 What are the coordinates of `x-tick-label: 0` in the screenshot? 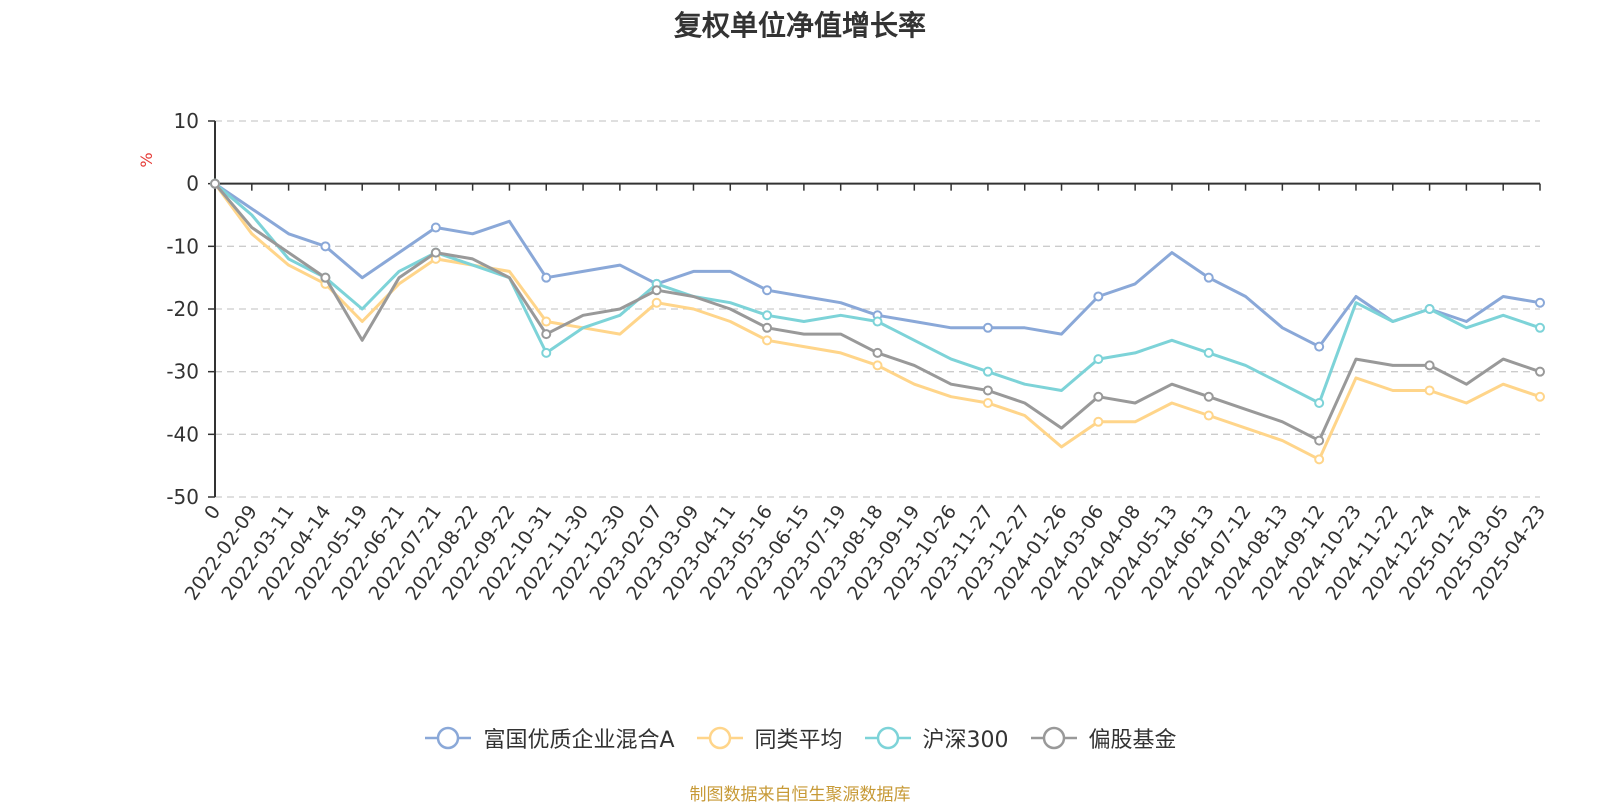 It's located at (212, 512).